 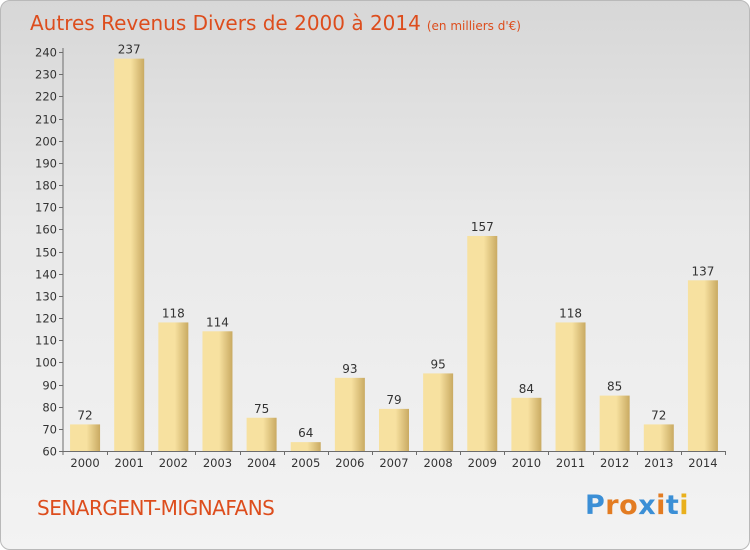 What do you see at coordinates (173, 386) in the screenshot?
I see `bar-2002` at bounding box center [173, 386].